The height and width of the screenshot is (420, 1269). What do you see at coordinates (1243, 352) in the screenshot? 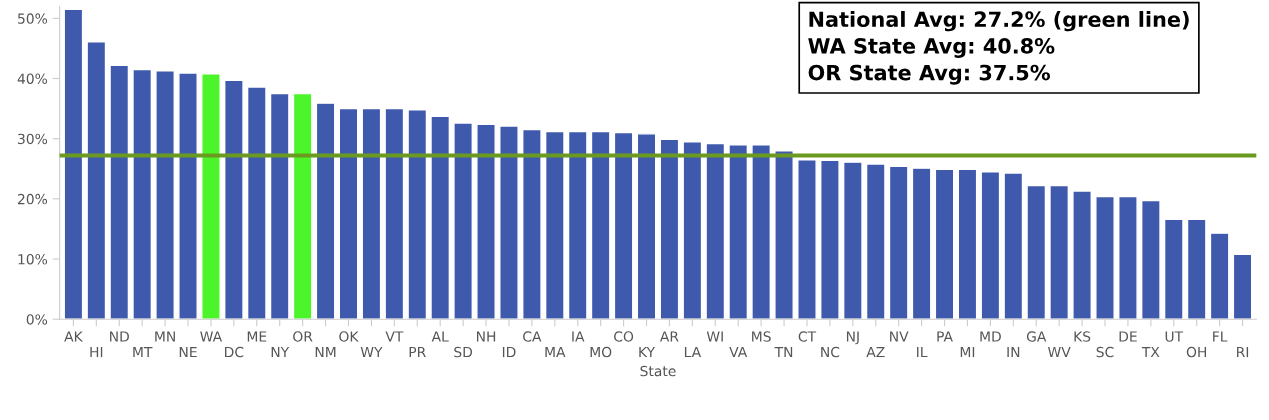
I see `x-tick-label: RI` at bounding box center [1243, 352].